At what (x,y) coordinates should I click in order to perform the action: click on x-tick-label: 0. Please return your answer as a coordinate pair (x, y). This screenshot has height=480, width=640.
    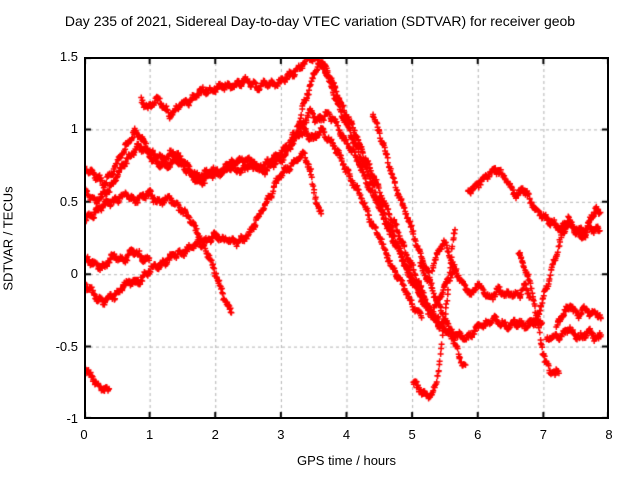
    Looking at the image, I should click on (84, 434).